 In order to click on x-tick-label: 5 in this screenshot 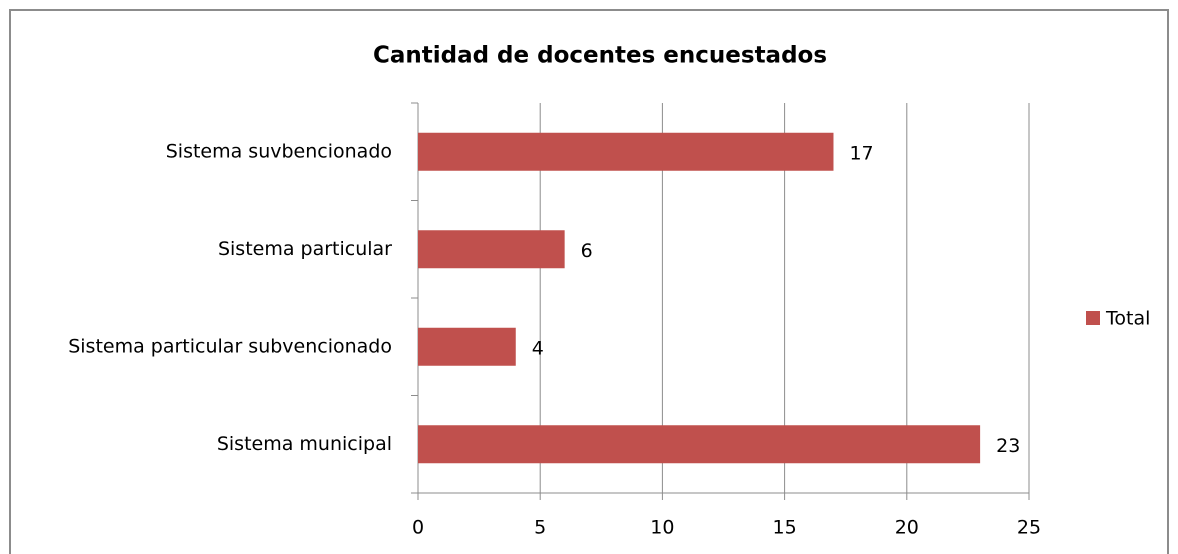, I will do `click(540, 528)`.